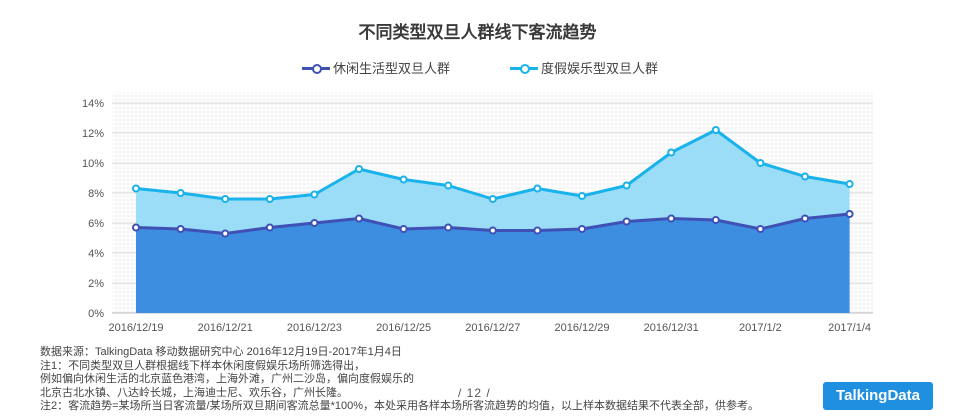 The image size is (955, 420). I want to click on x-tick-label: 2016/12/25, so click(403, 328).